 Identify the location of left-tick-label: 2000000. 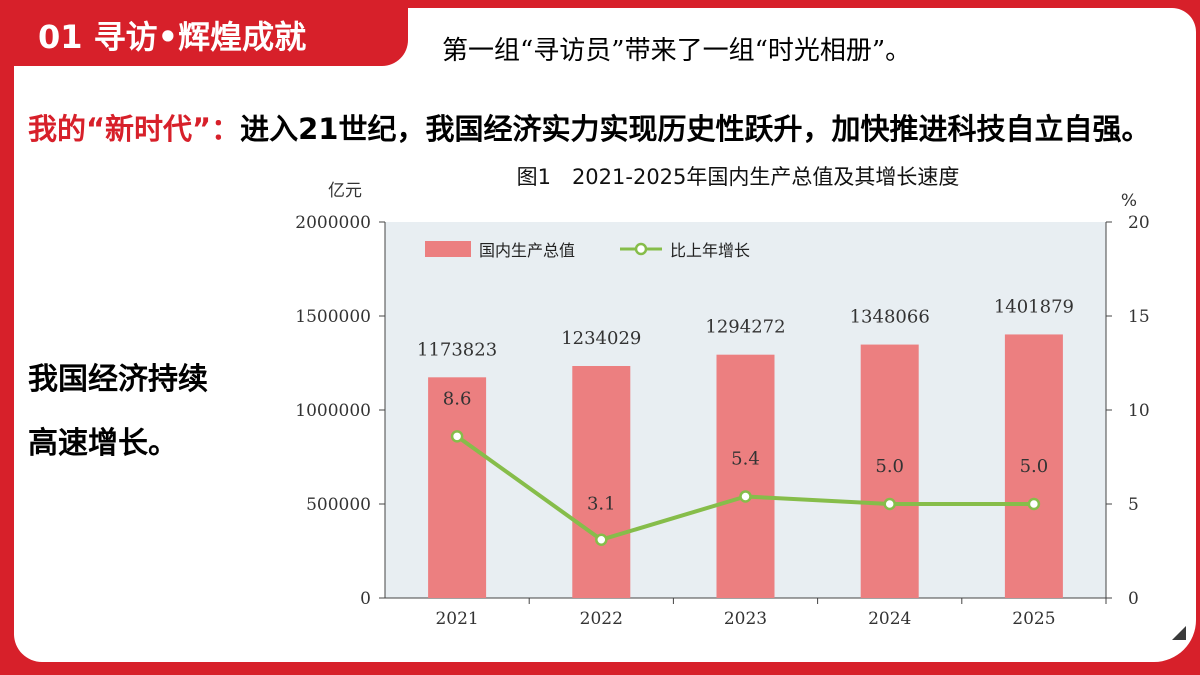
(333, 223).